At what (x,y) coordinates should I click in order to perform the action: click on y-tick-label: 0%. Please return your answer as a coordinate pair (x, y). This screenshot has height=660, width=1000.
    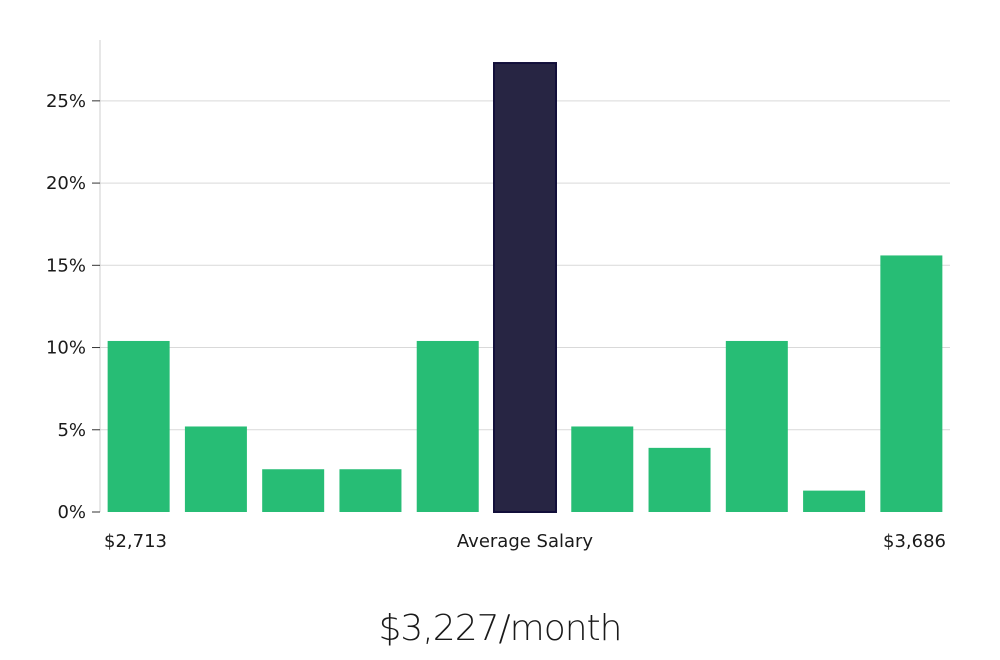
    Looking at the image, I should click on (71, 512).